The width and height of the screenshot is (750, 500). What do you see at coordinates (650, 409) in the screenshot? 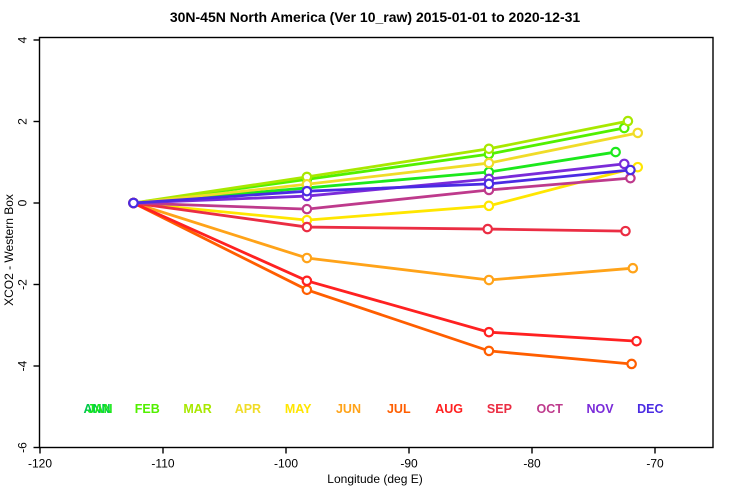
I see `legend-label-dec: DEC` at bounding box center [650, 409].